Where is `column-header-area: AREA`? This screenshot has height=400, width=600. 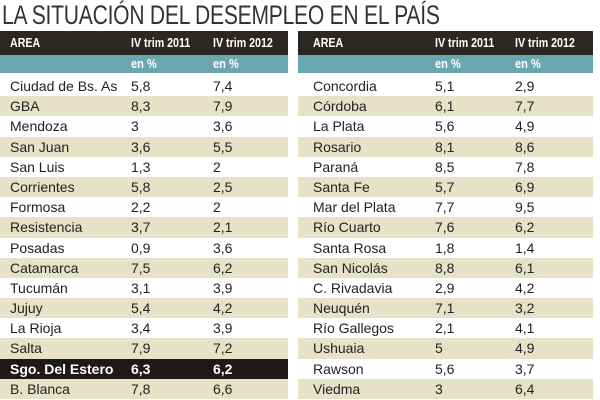 column-header-area: AREA is located at coordinates (328, 42).